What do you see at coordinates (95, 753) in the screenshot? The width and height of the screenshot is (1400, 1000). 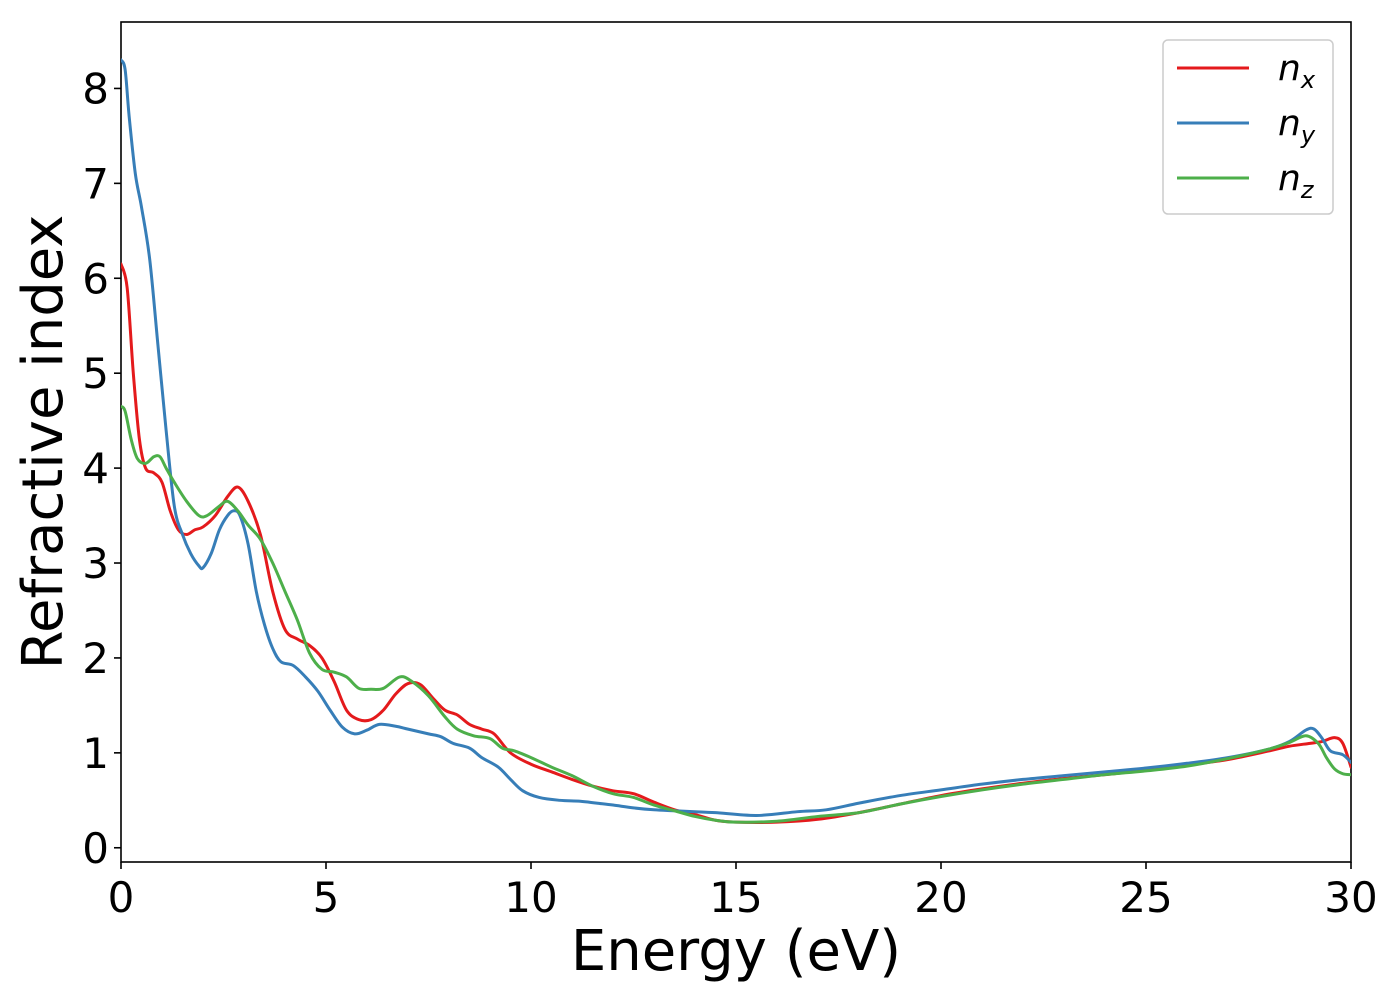 I see `y-tick-label: 1` at bounding box center [95, 753].